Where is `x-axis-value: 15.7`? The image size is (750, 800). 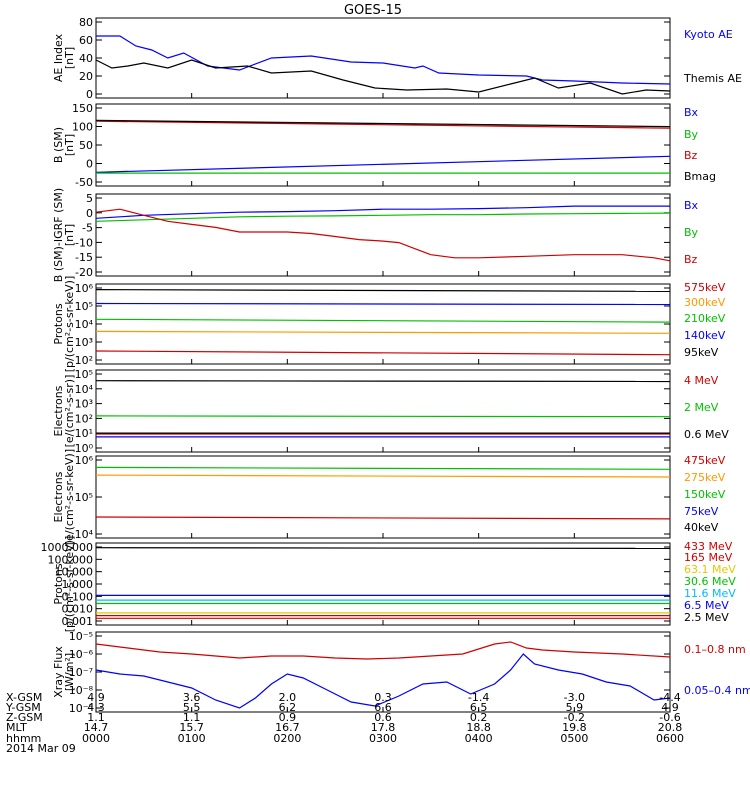
x-axis-value: 15.7 is located at coordinates (191, 727).